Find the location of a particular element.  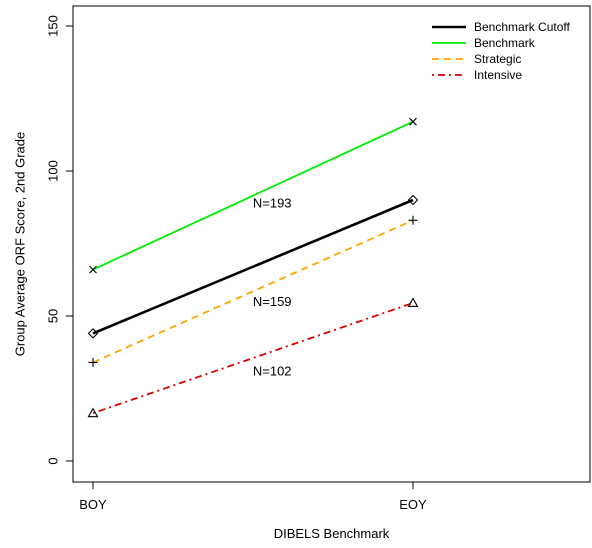

legend-label: Benchmark Cutoff is located at coordinates (522, 27).